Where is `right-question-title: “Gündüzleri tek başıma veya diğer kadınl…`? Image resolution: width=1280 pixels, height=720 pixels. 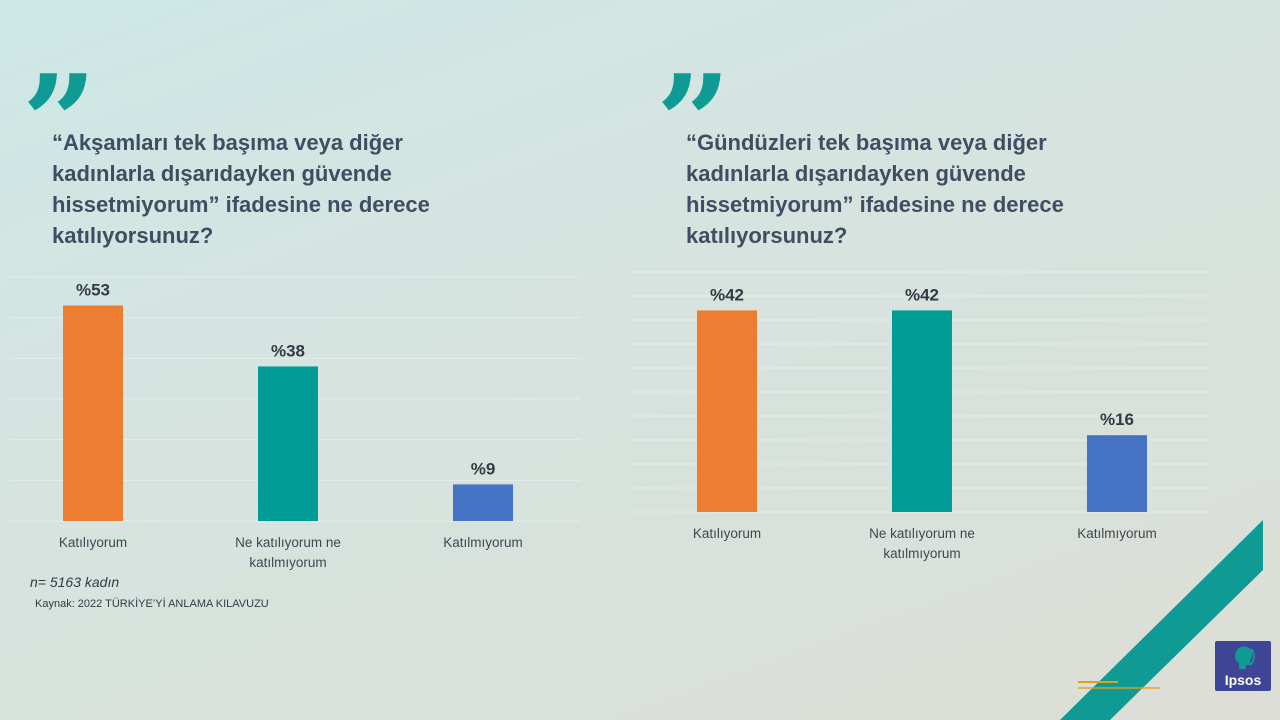
right-question-title: “Gündüzleri tek başıma veya diğer kadınl… is located at coordinates (875, 189).